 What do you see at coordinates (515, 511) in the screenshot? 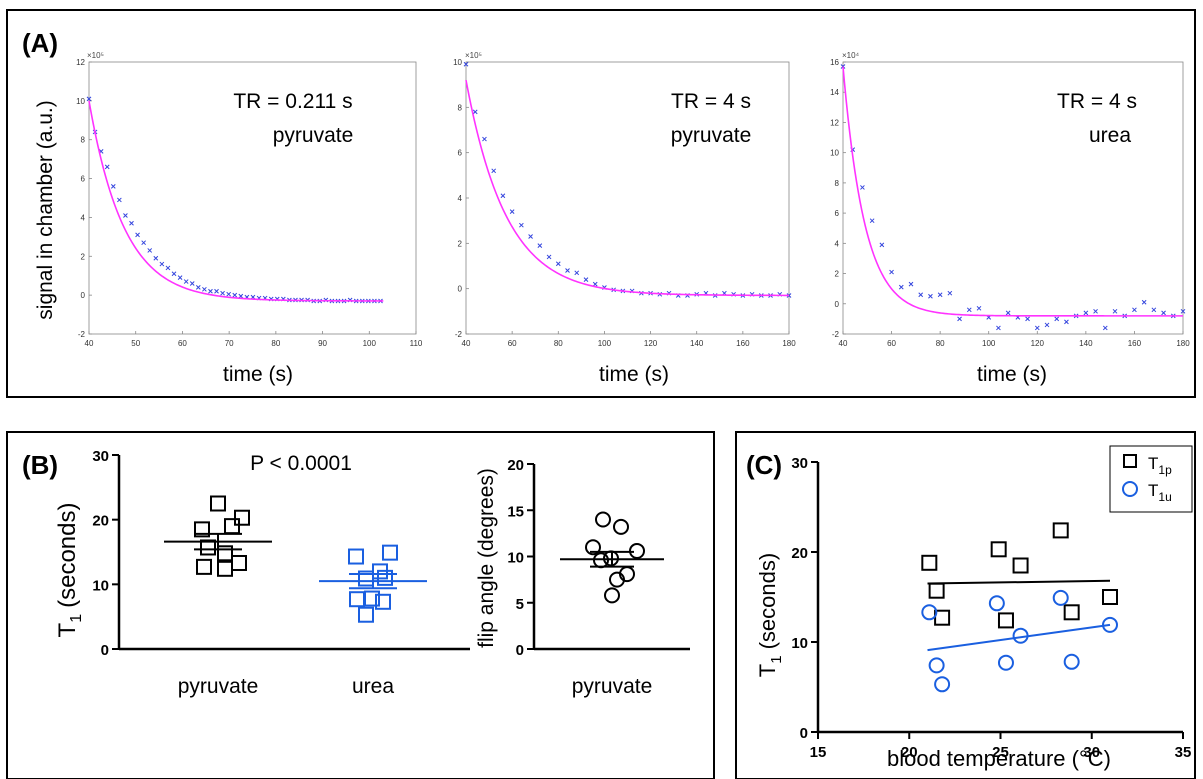
I see `plot-b-flip-ytick-label: 15` at bounding box center [515, 511].